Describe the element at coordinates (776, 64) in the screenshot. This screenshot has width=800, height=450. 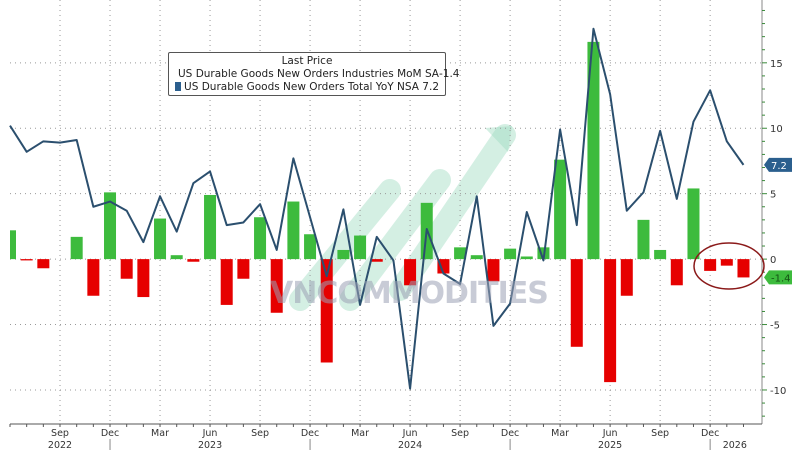
I see `y-tick-label: 15` at that location.